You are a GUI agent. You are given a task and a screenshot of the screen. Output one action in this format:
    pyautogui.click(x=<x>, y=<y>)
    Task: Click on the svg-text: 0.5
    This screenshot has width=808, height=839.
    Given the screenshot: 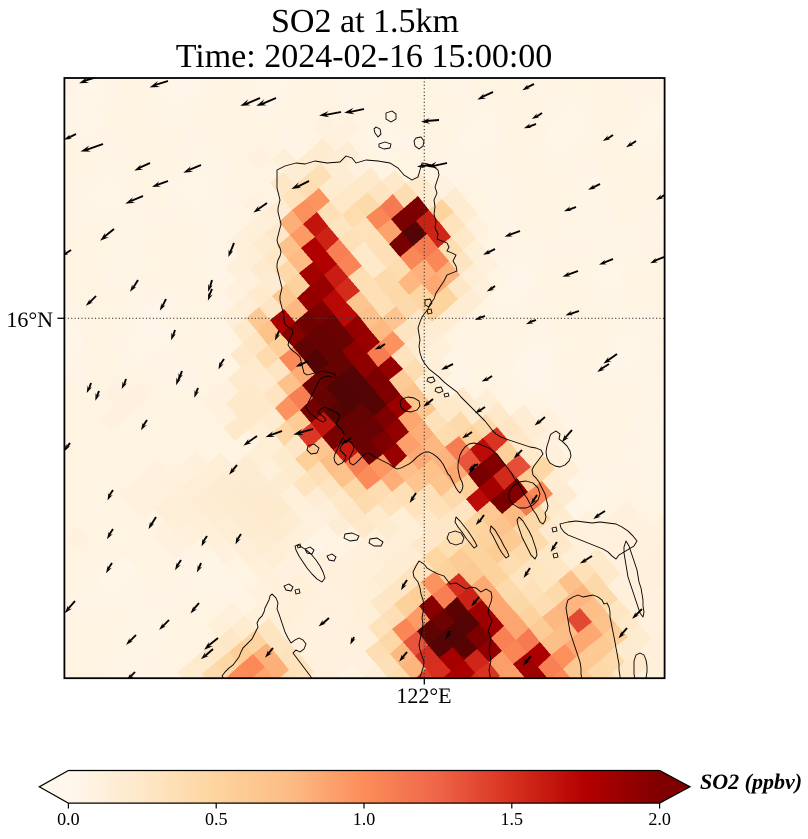 What is the action you would take?
    pyautogui.click(x=216, y=819)
    